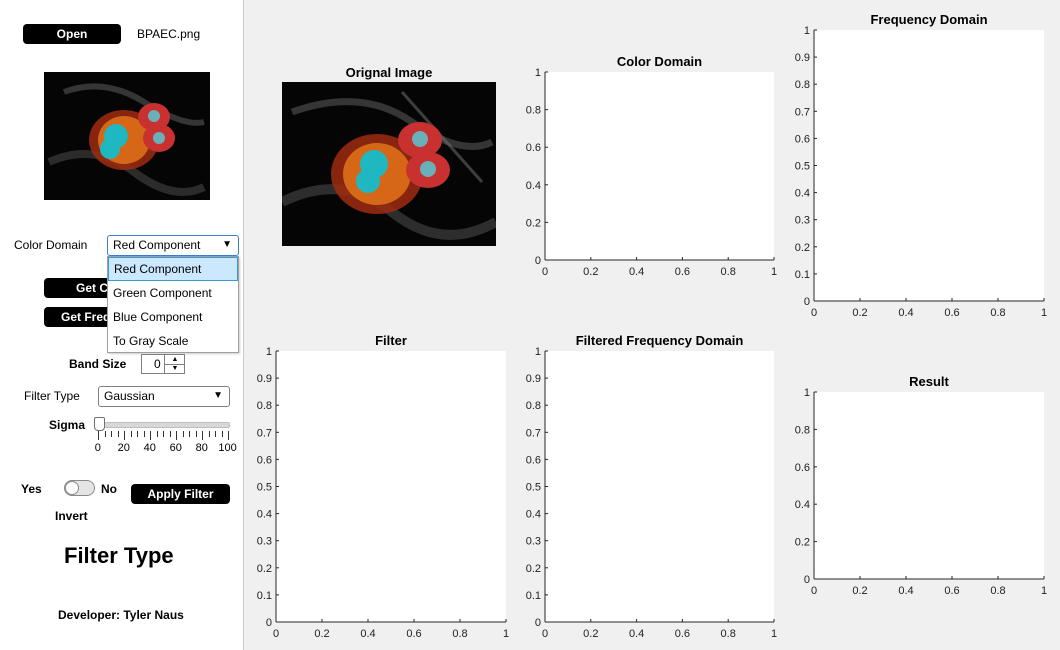 The height and width of the screenshot is (650, 1060). What do you see at coordinates (659, 340) in the screenshot?
I see `filtered-frequency-plot-title: Filtered Frequency Domain` at bounding box center [659, 340].